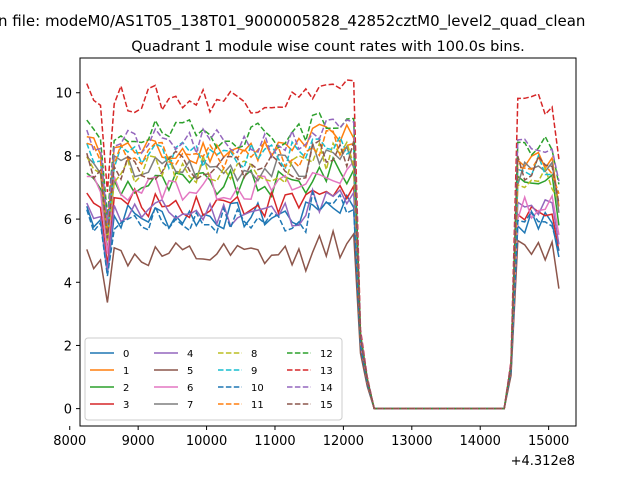  What do you see at coordinates (206, 441) in the screenshot?
I see `x-tick-label: 10000` at bounding box center [206, 441].